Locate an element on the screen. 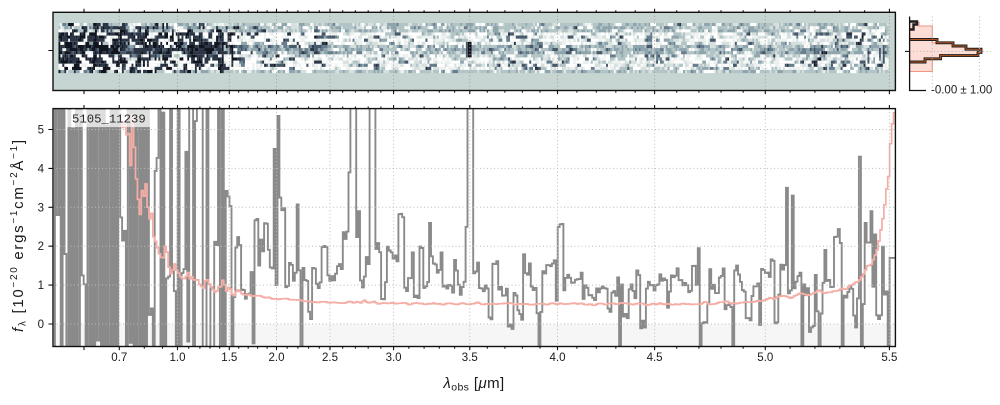  svg-text: 5105_11239 is located at coordinates (109, 120).